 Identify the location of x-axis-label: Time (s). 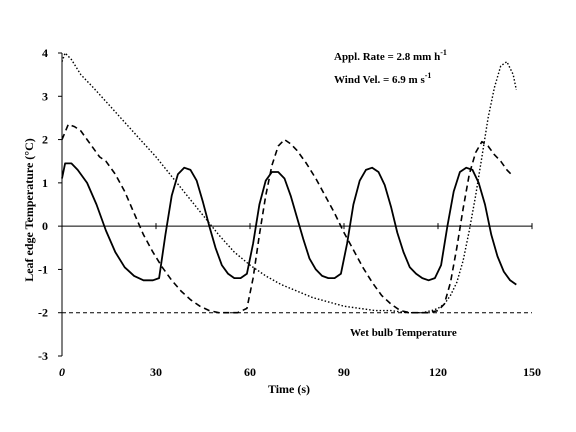
(289, 389).